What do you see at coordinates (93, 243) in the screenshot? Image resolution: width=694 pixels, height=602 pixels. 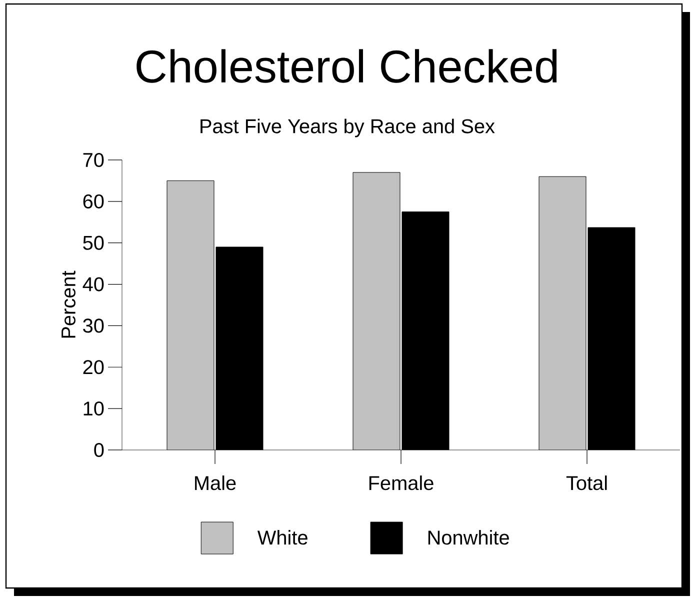 I see `y-tick-label: 50` at bounding box center [93, 243].